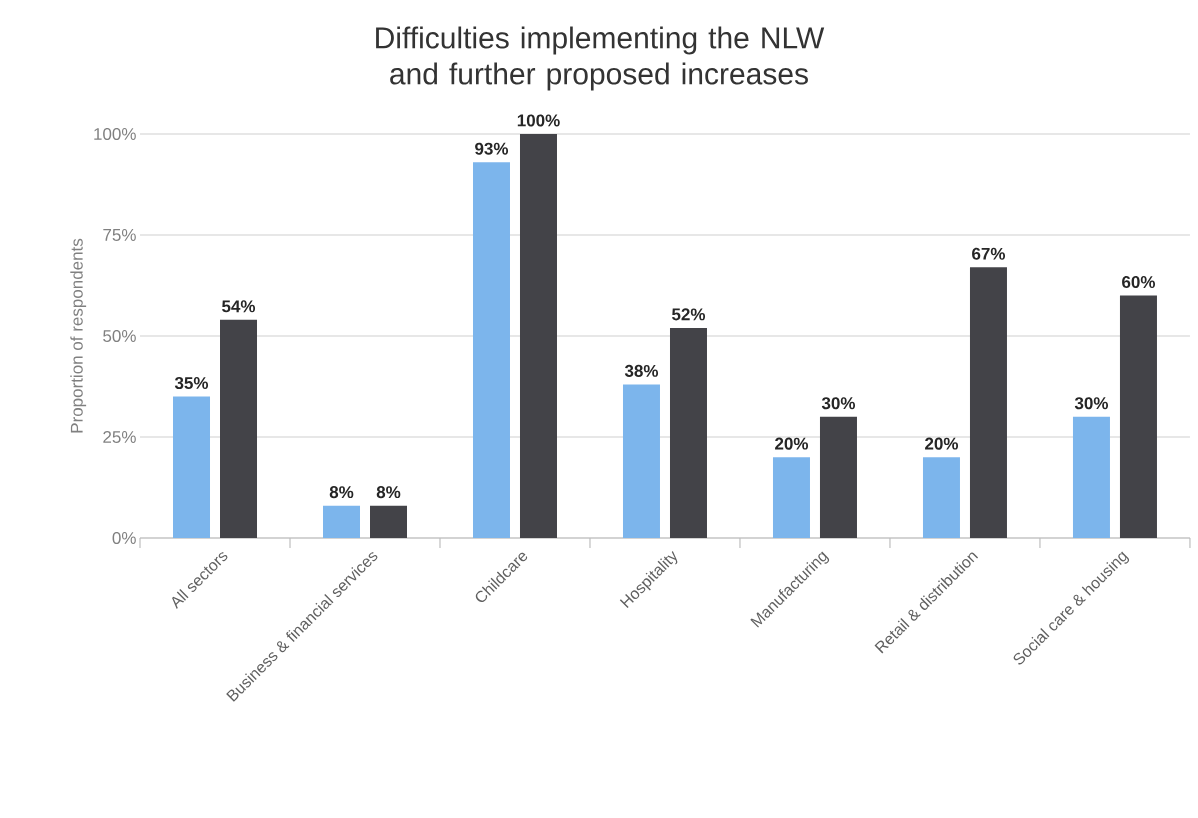 The height and width of the screenshot is (818, 1198). What do you see at coordinates (124, 538) in the screenshot?
I see `y-tick-label: 0%` at bounding box center [124, 538].